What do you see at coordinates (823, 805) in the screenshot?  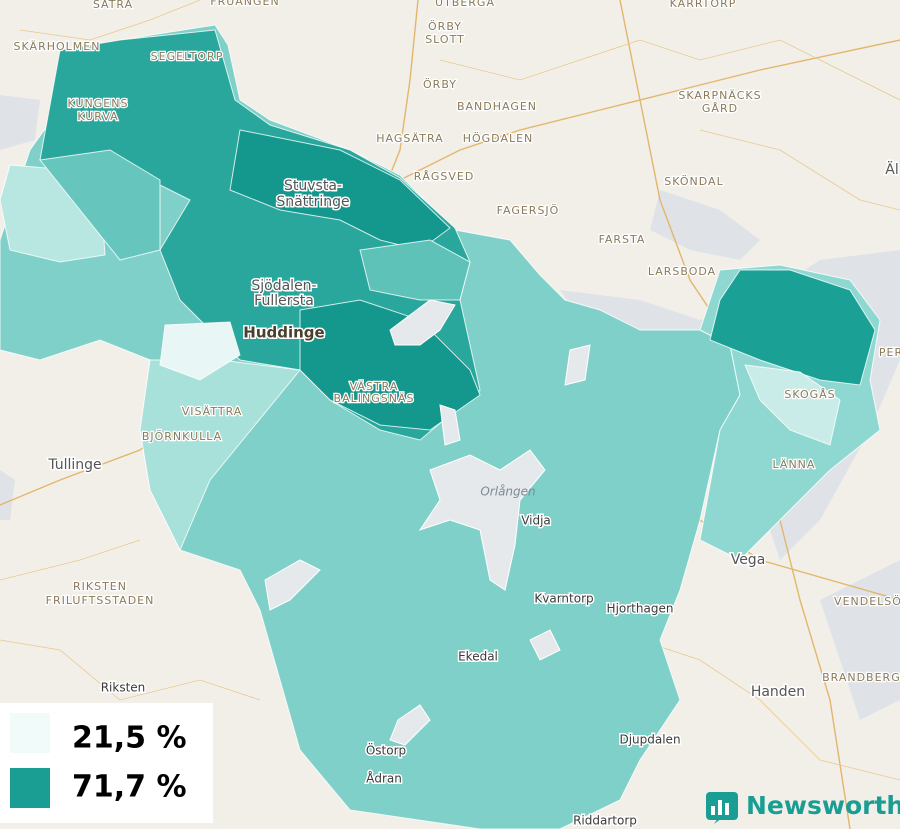 I see `brand-name: Newsworthy` at bounding box center [823, 805].